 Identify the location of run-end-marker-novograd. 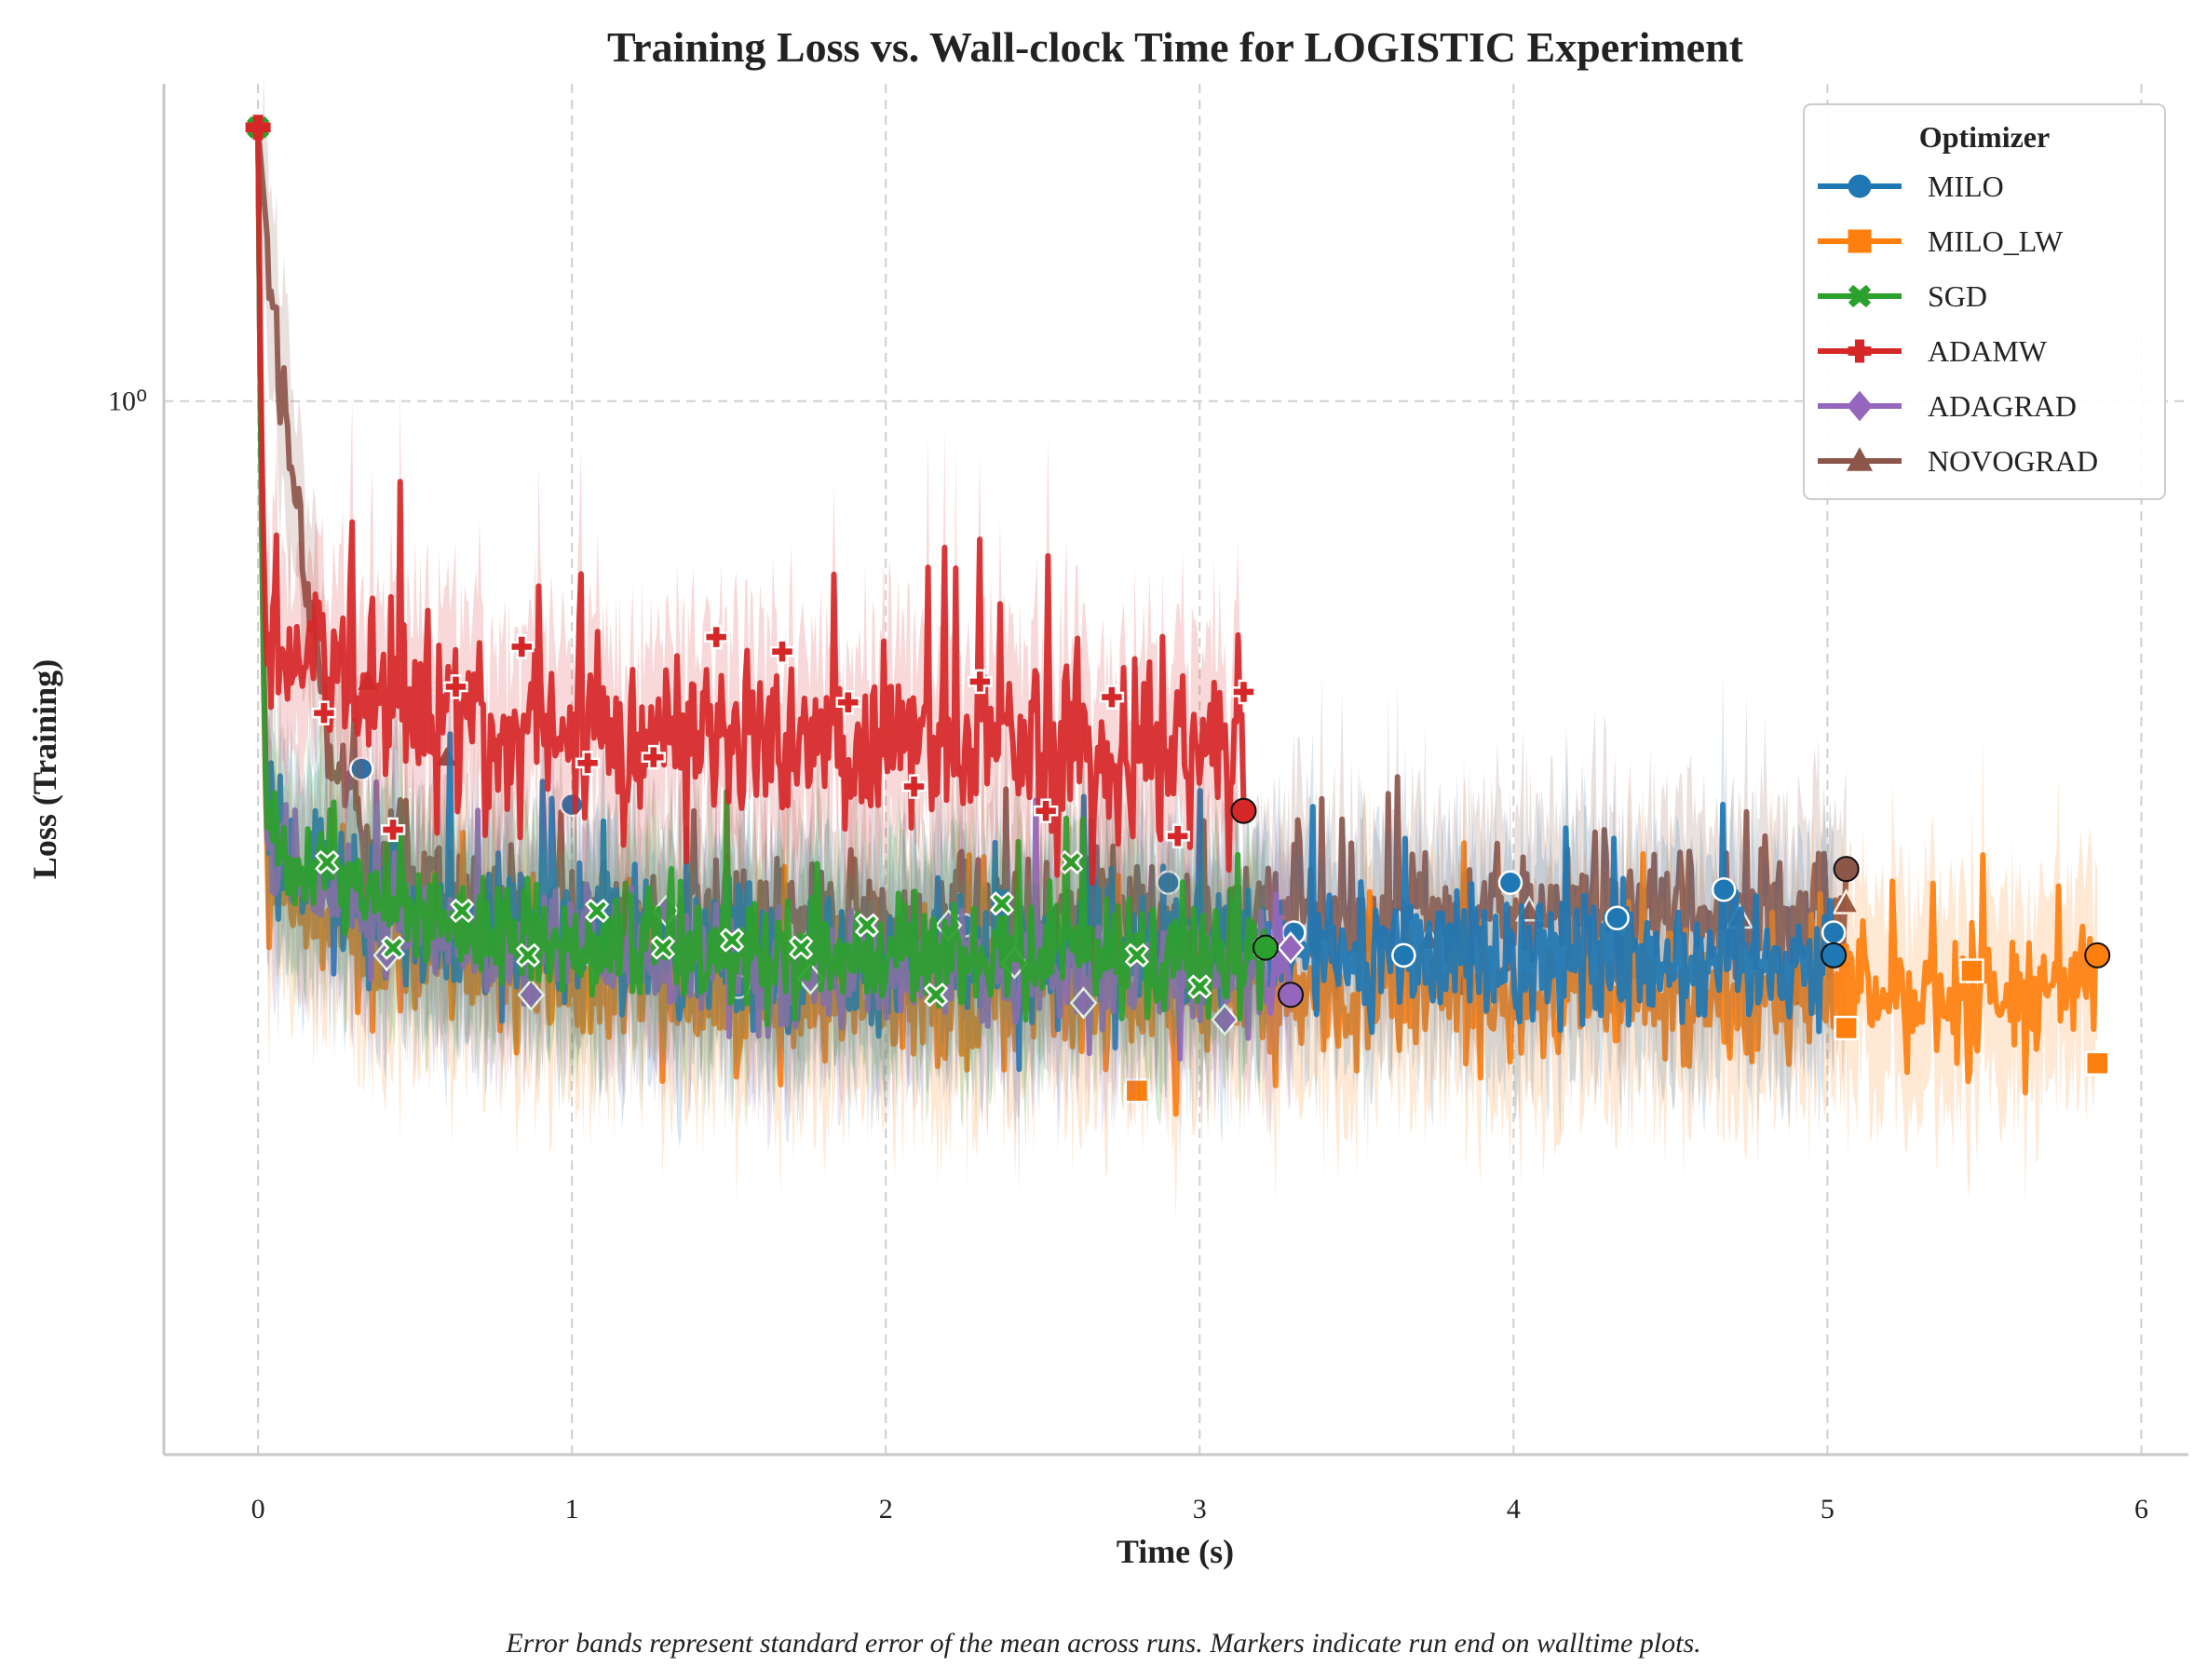
(1846, 869).